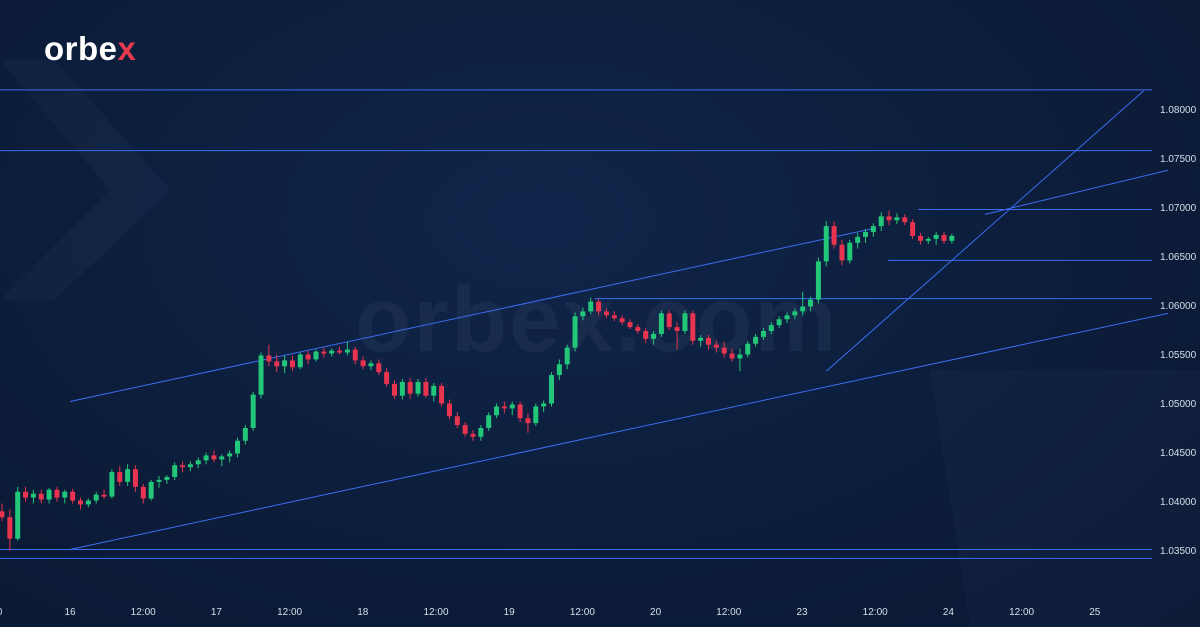 The width and height of the screenshot is (1200, 627). What do you see at coordinates (510, 612) in the screenshot?
I see `x-tick-label: 19` at bounding box center [510, 612].